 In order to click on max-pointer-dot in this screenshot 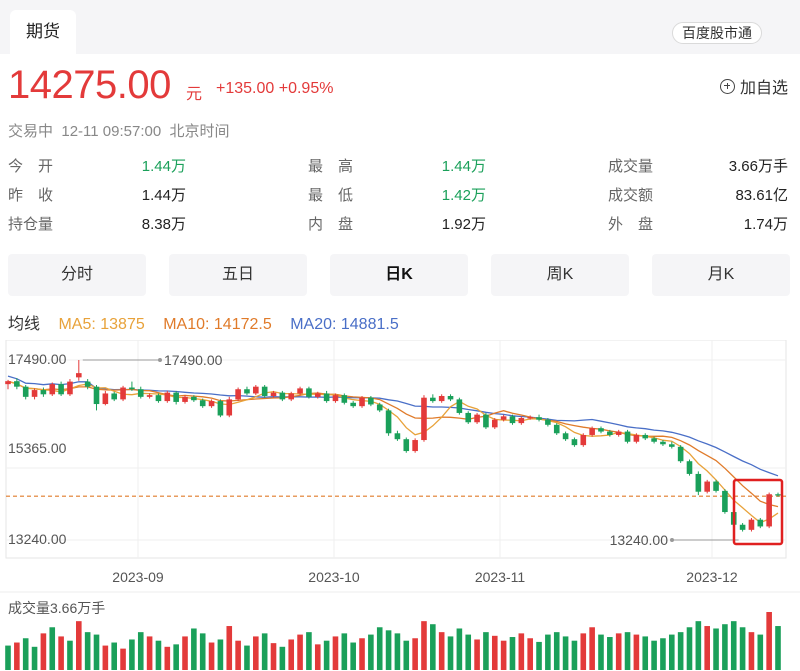, I will do `click(160, 360)`.